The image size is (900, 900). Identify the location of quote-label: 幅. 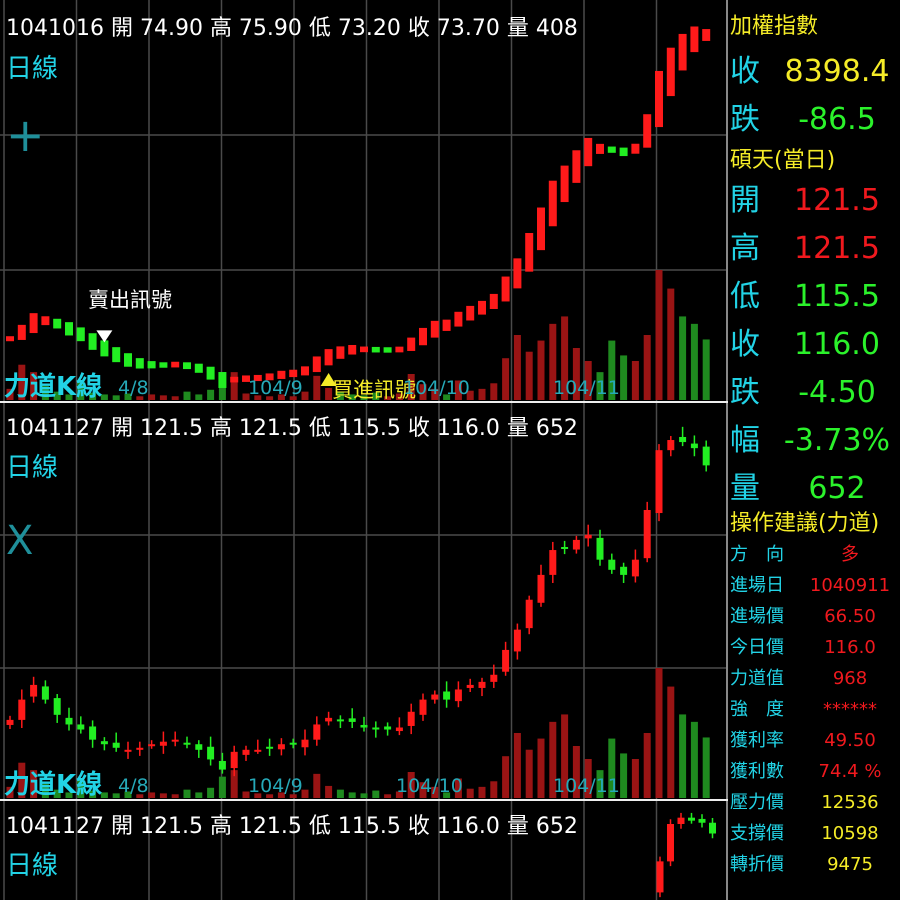
(745, 440).